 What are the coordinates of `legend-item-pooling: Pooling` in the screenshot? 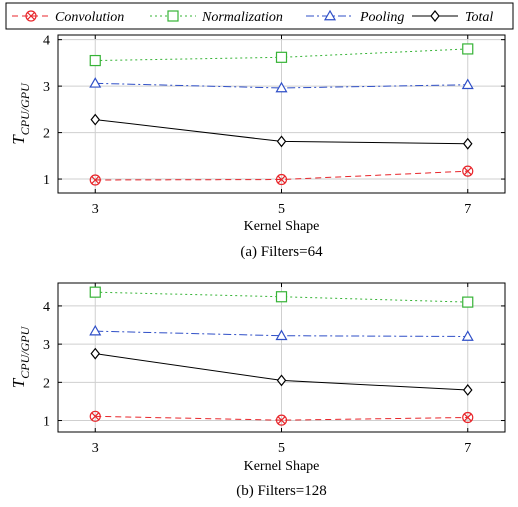 It's located at (355, 17).